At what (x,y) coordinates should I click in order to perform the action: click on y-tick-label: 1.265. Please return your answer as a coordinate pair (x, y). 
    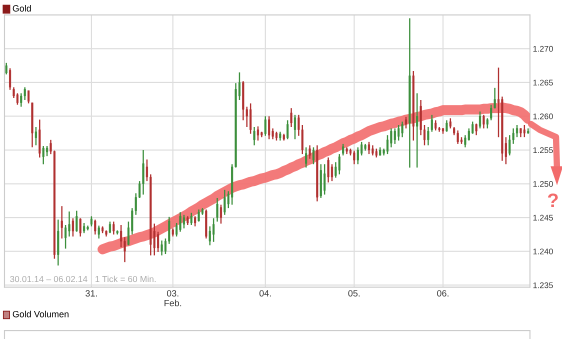
    Looking at the image, I should click on (543, 83).